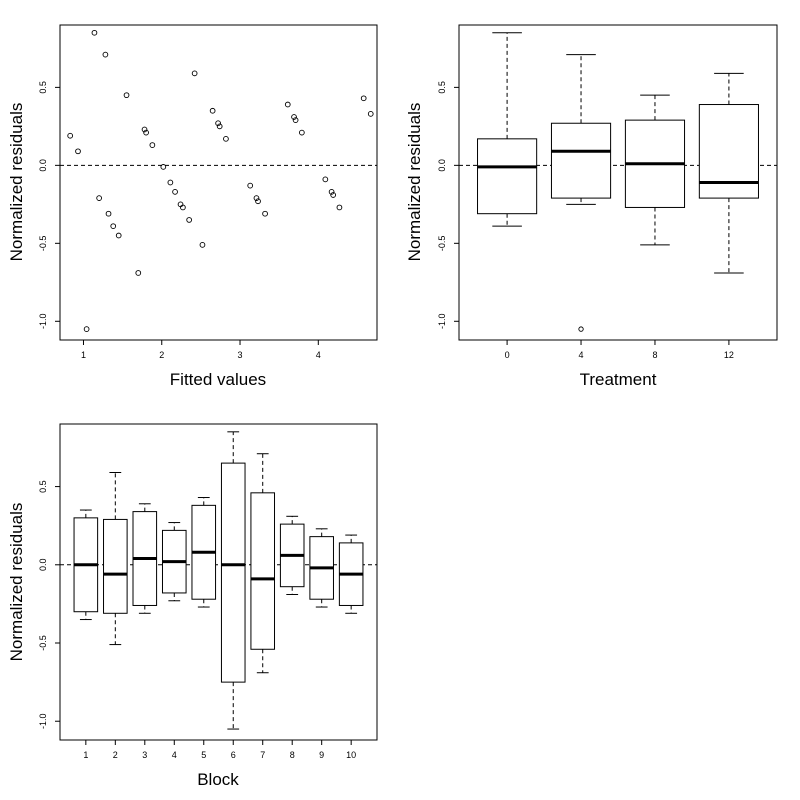 Image resolution: width=800 pixels, height=800 pixels. Describe the element at coordinates (85, 755) in the screenshot. I see `category-label: 1` at that location.